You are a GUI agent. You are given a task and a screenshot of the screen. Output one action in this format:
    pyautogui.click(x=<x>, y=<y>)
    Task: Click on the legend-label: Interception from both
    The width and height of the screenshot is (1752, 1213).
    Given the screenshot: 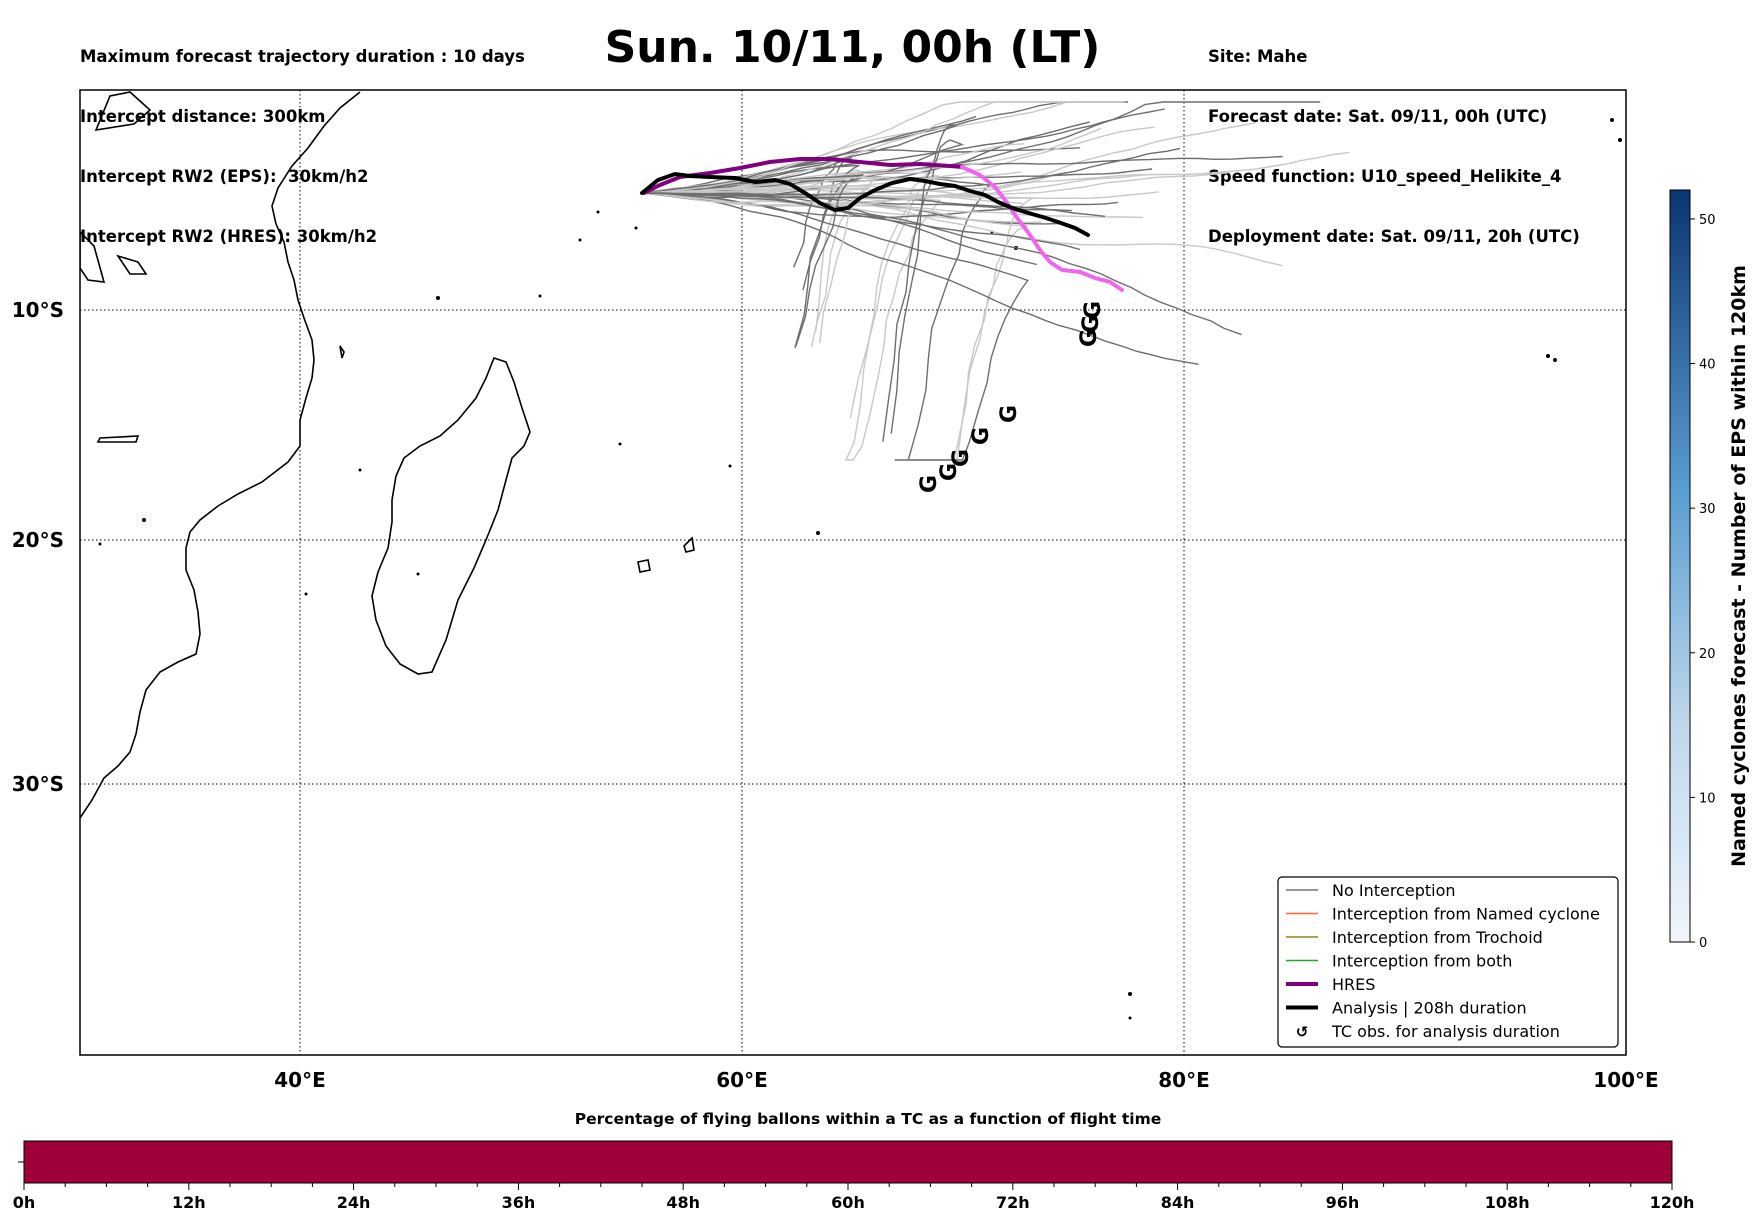 What is the action you would take?
    pyautogui.click(x=1422, y=961)
    